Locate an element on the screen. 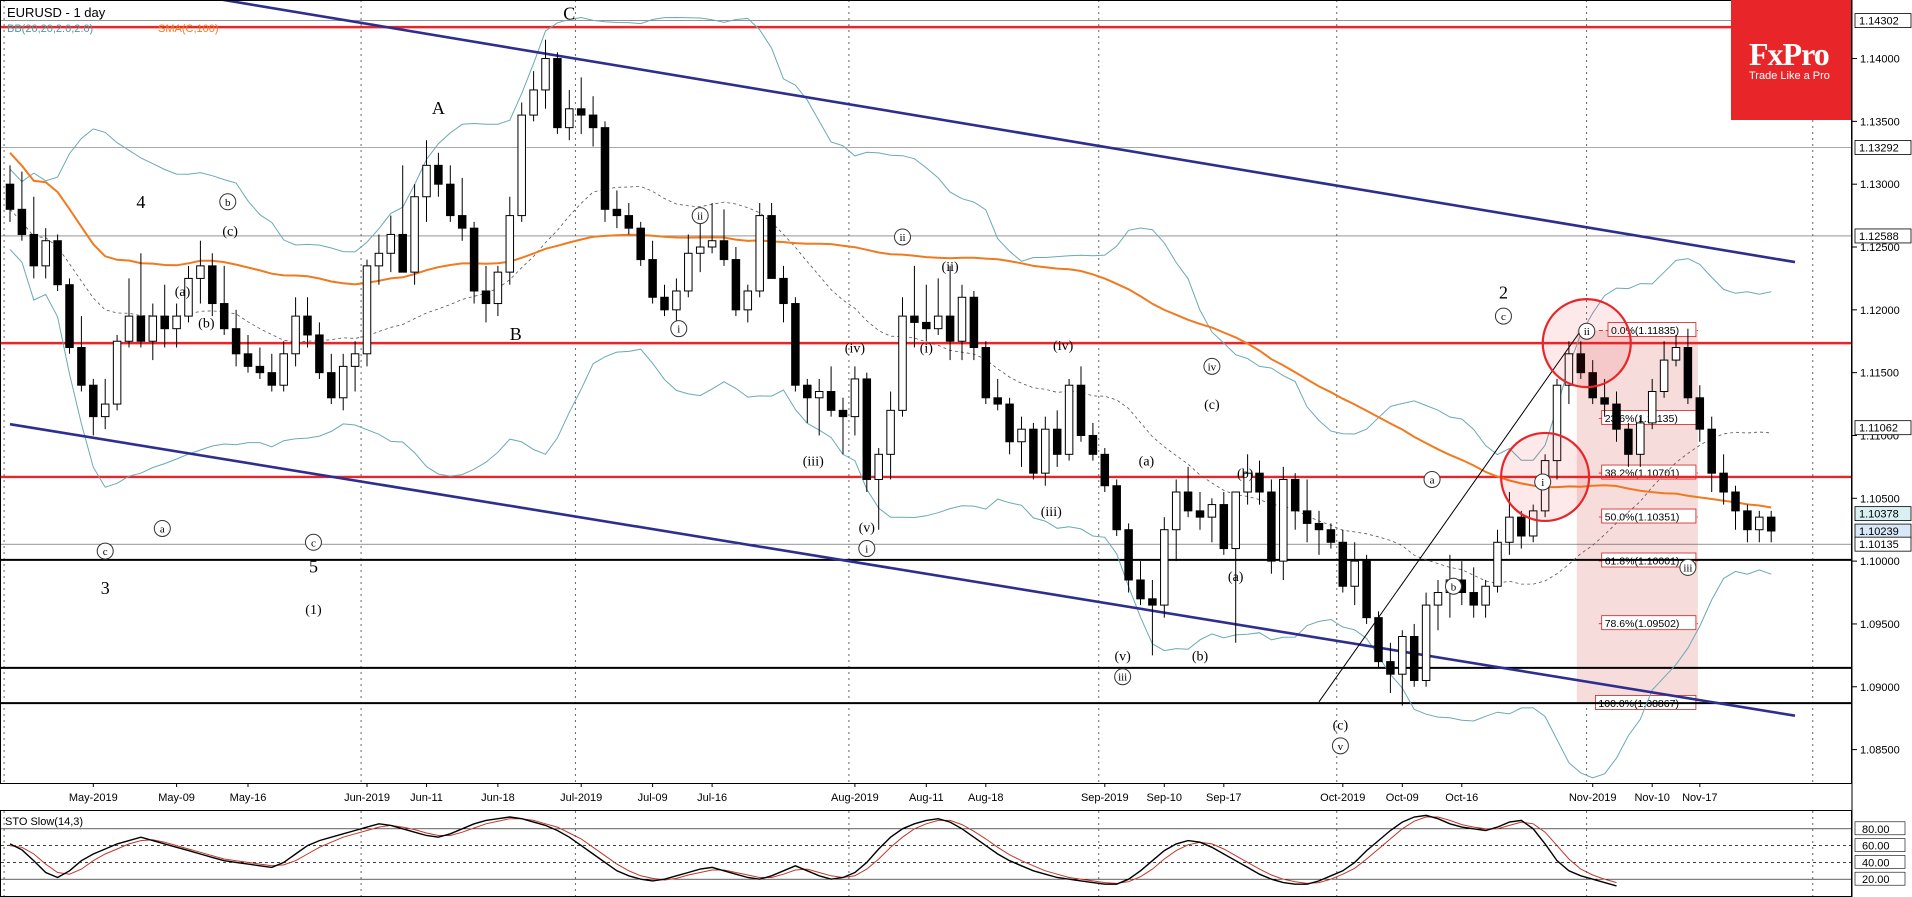 Image resolution: width=1912 pixels, height=897 pixels. wave-label: i is located at coordinates (678, 330).